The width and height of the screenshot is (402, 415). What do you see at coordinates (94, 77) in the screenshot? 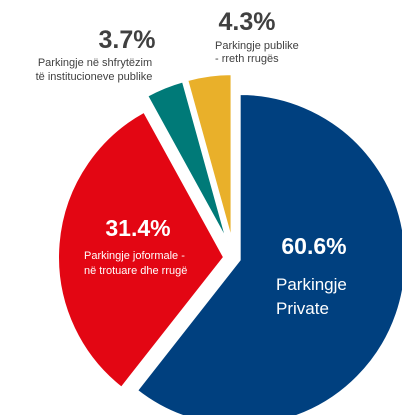
I see `slice-label-institutional-line2: të institucioneve publike` at bounding box center [94, 77].